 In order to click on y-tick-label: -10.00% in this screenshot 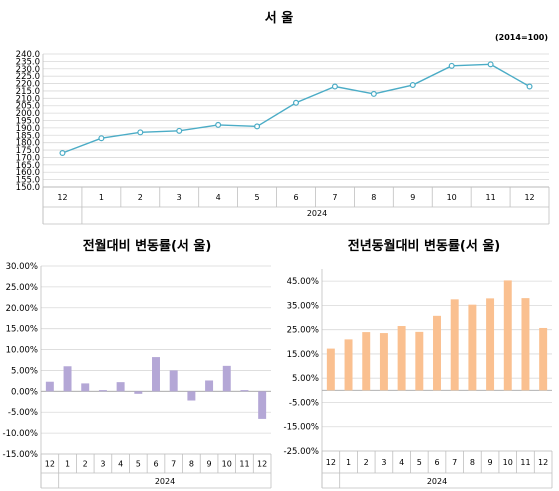, I will do `click(20, 434)`.